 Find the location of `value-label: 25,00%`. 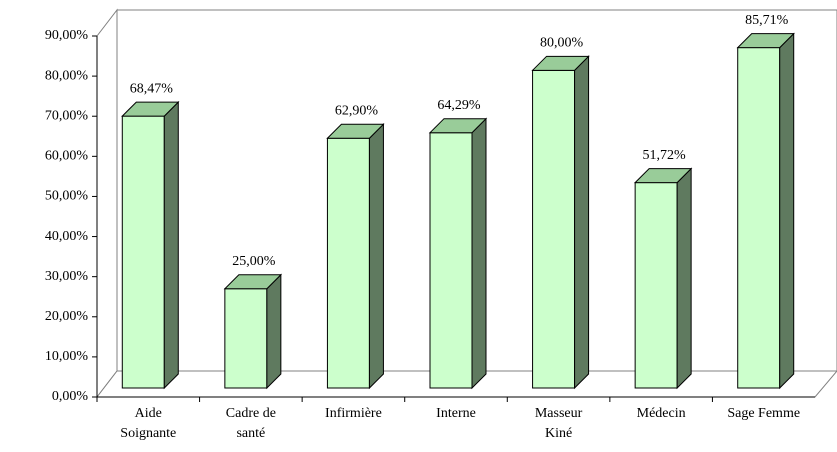

value-label: 25,00% is located at coordinates (254, 261).